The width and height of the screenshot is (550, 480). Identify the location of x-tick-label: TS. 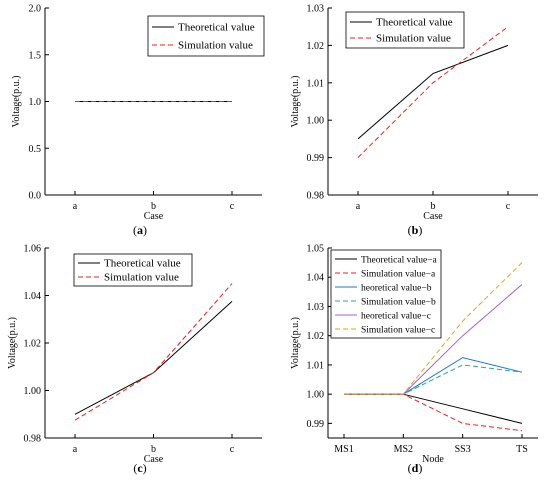
(522, 449).